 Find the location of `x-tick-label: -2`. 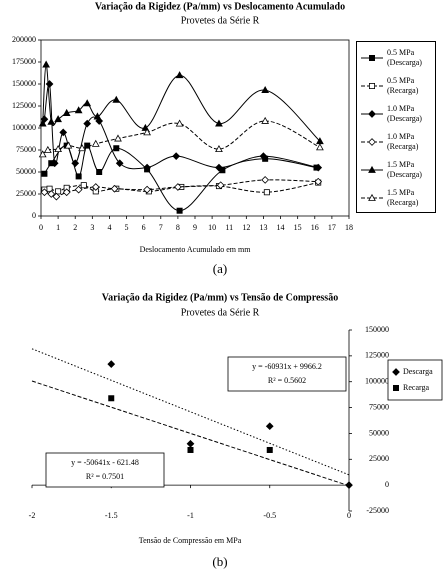

x-tick-label: -2 is located at coordinates (32, 515).